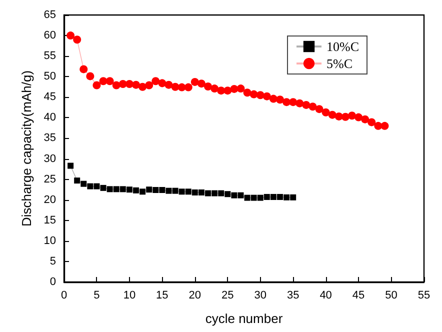 The height and width of the screenshot is (332, 442). Describe the element at coordinates (260, 296) in the screenshot. I see `x-tick-label: 30` at that location.